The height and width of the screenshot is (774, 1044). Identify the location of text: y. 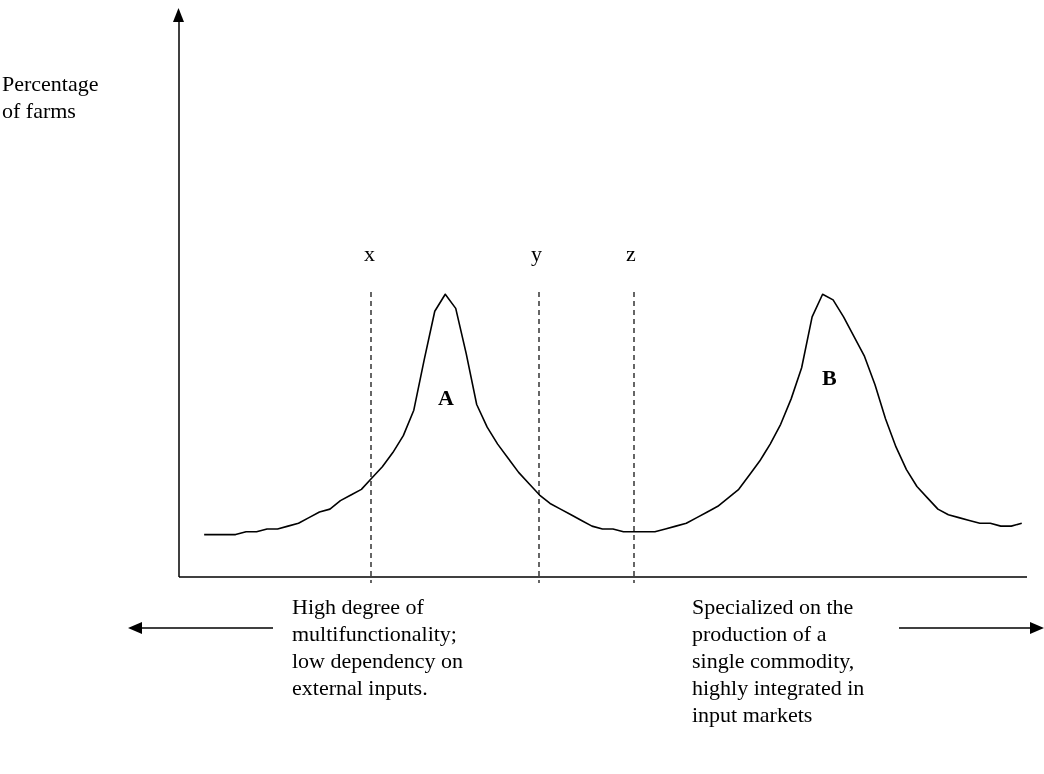
(536, 253).